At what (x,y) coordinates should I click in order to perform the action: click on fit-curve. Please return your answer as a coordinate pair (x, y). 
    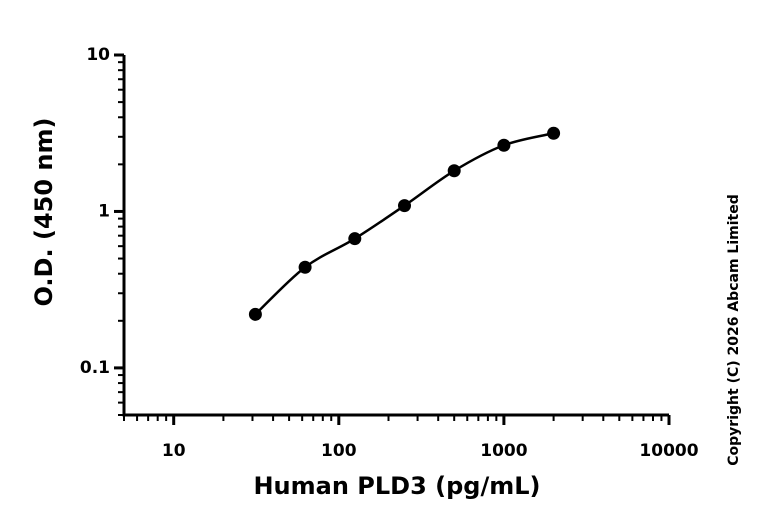
    Looking at the image, I should click on (404, 224).